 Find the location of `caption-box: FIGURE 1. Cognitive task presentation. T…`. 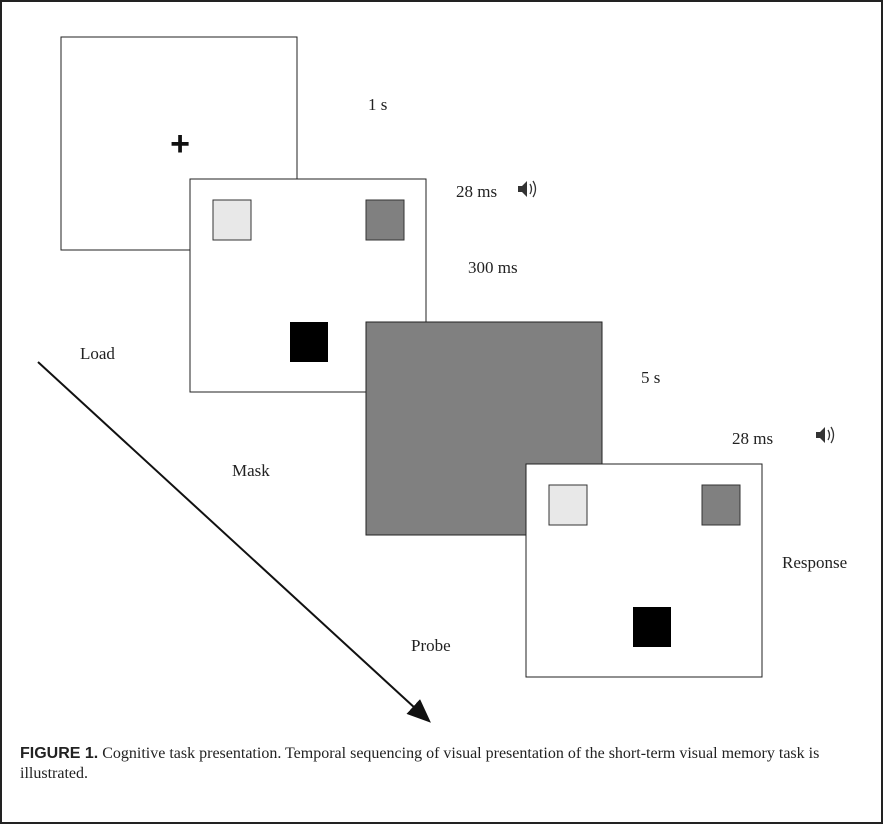

caption-box: FIGURE 1. Cognitive task presentation. T… is located at coordinates (442, 764).